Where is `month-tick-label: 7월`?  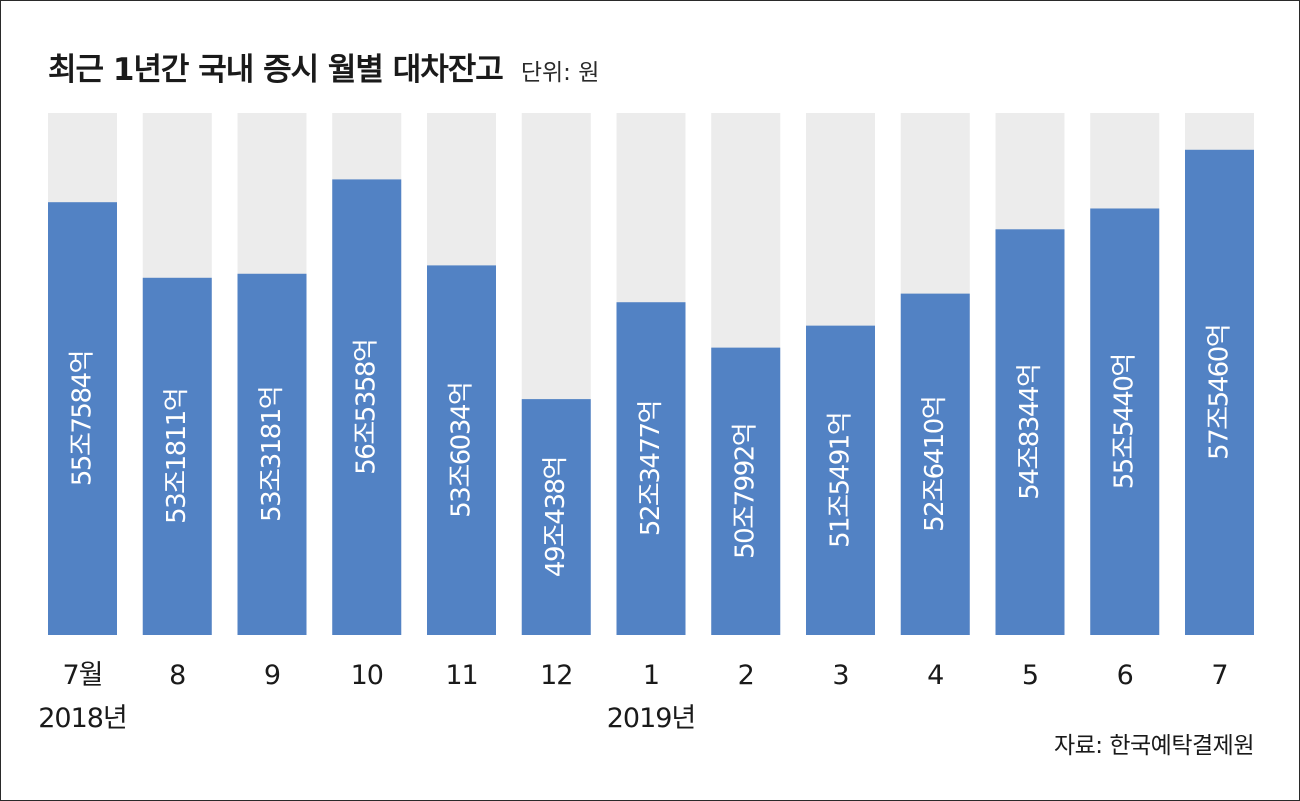 month-tick-label: 7월 is located at coordinates (82, 675).